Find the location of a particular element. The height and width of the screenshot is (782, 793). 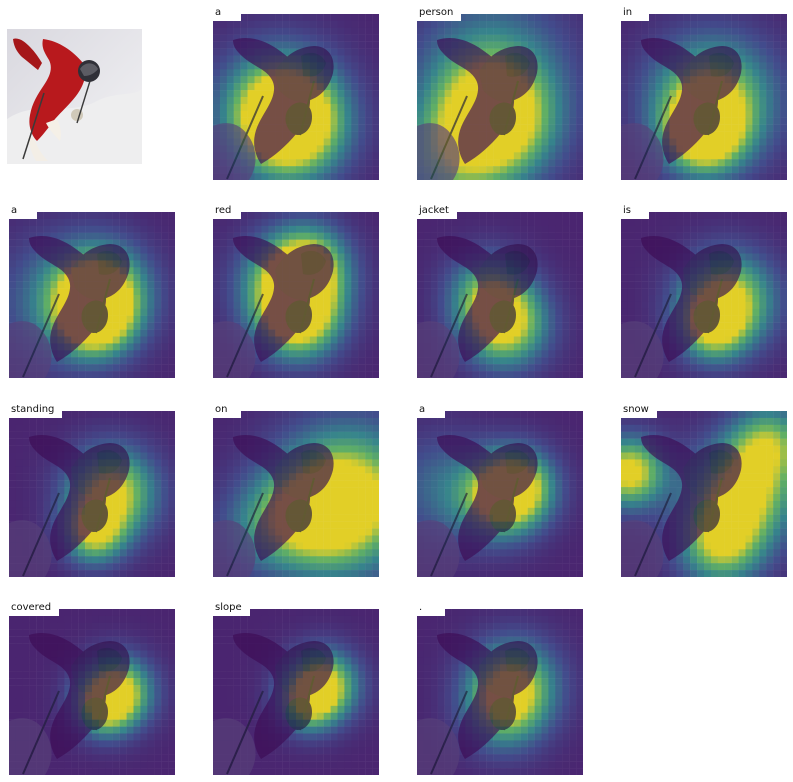

attention-panel: is is located at coordinates (704, 290).